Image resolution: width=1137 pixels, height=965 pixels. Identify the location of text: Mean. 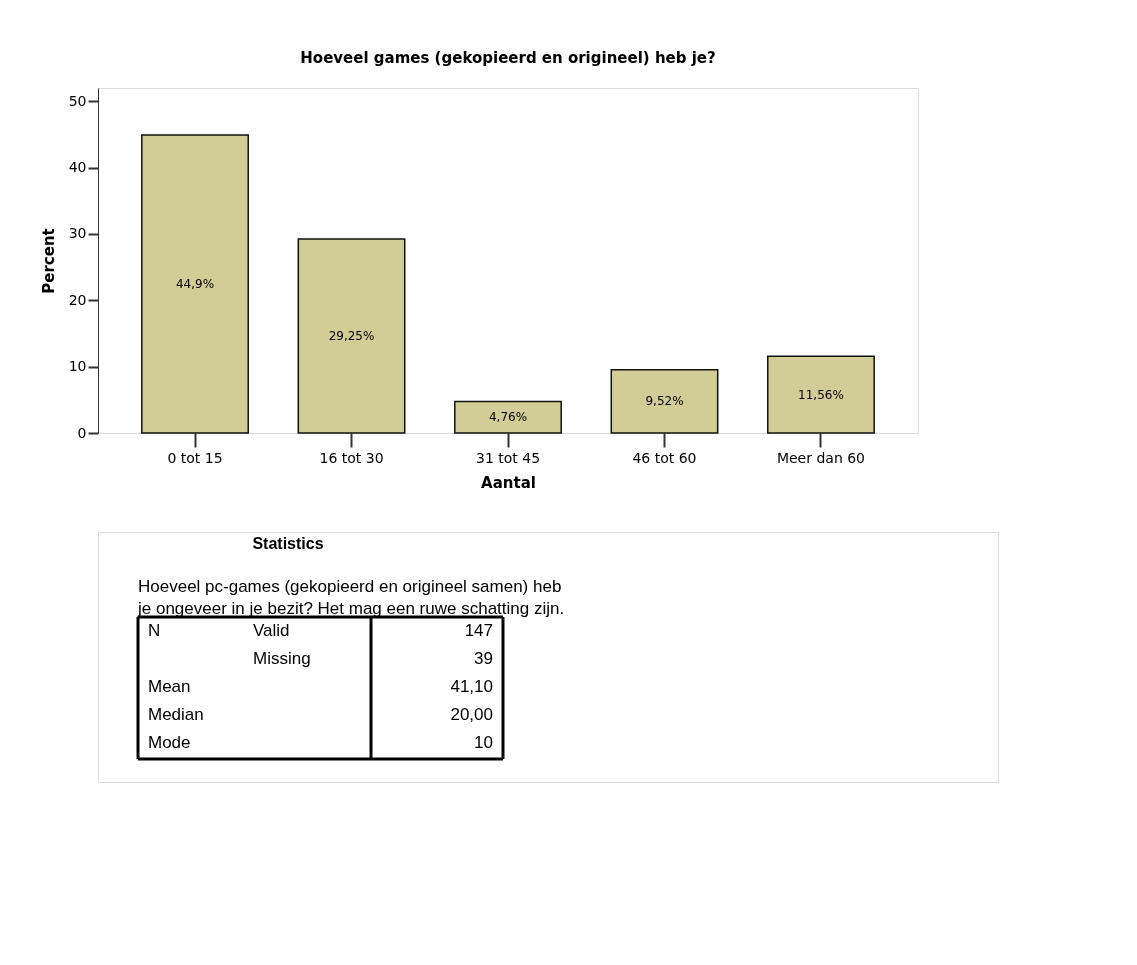
(169, 686).